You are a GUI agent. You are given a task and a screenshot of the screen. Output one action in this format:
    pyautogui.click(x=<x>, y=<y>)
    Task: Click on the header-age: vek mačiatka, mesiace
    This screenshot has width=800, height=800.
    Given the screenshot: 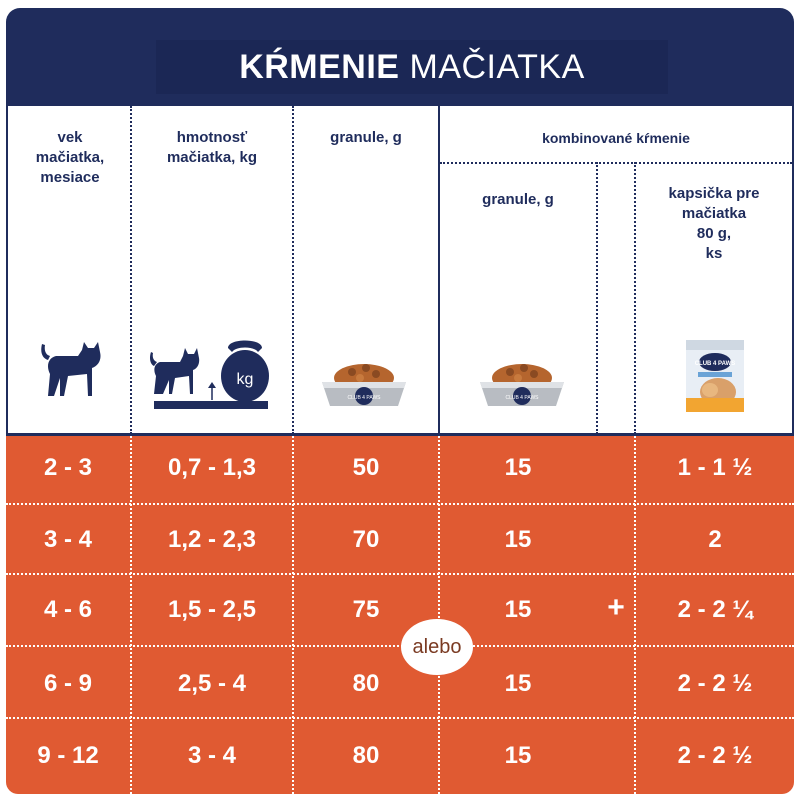 What is the action you would take?
    pyautogui.click(x=70, y=157)
    